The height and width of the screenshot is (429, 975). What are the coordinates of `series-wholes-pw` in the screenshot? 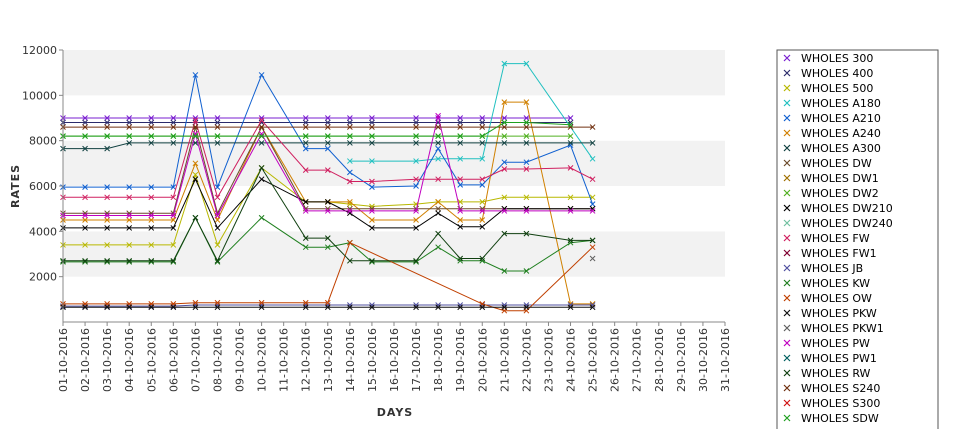 It's located at (328, 165).